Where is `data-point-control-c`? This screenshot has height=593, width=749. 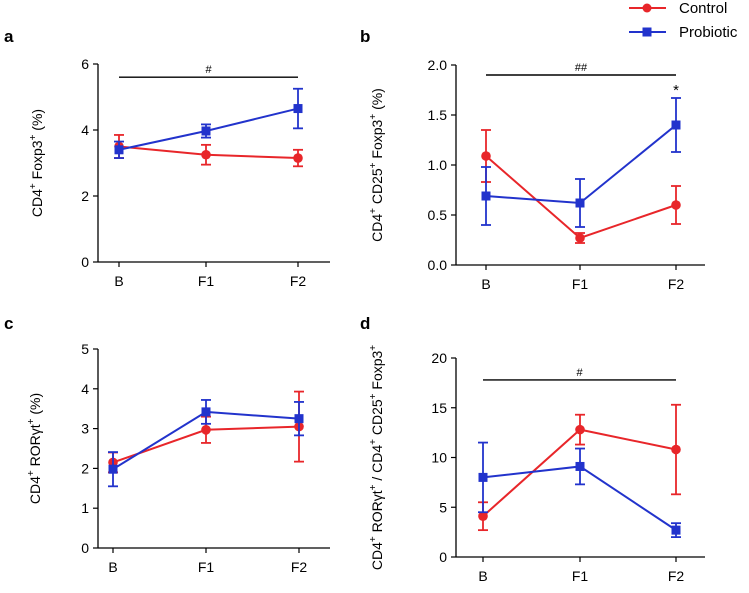
data-point-control-c is located at coordinates (206, 429).